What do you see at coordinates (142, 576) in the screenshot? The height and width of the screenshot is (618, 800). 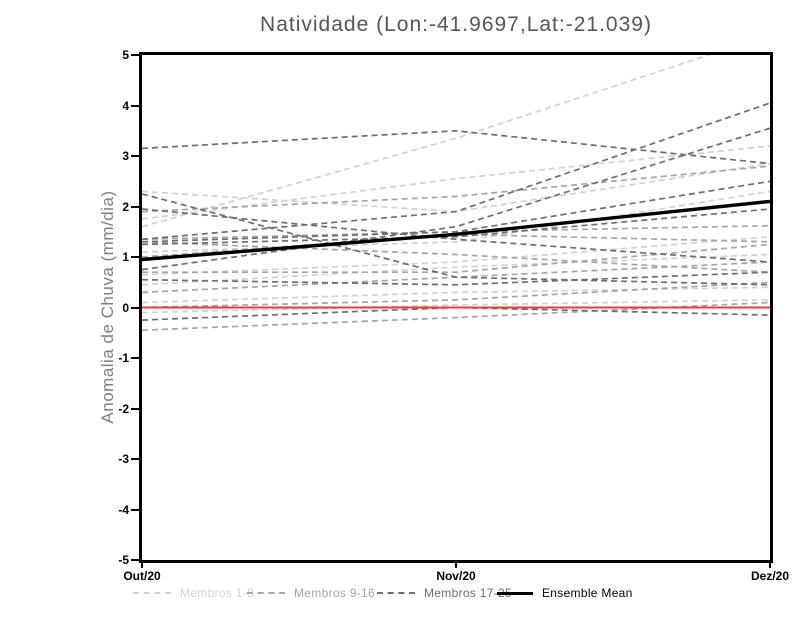 I see `x-tick-label: Out/20` at bounding box center [142, 576].